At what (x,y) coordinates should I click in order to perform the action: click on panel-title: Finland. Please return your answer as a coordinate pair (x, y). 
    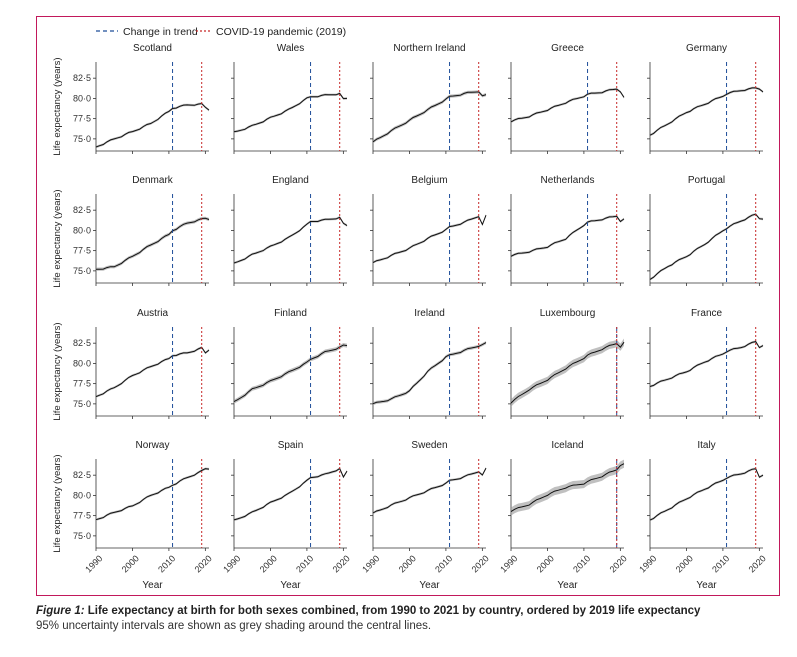
    Looking at the image, I should click on (290, 313).